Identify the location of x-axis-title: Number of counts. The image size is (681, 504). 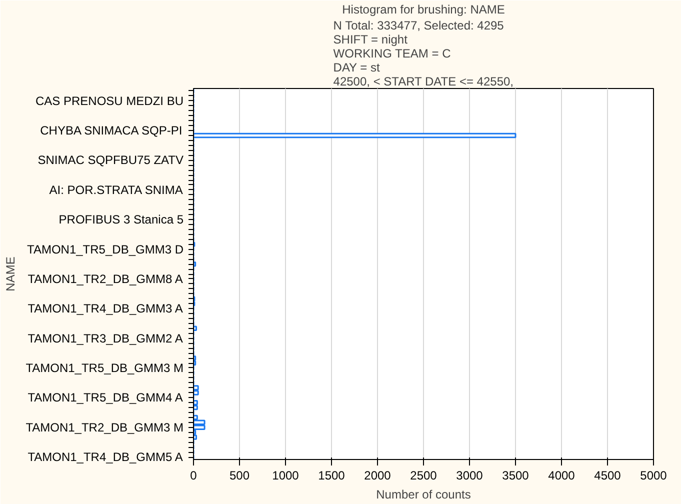
(423, 495).